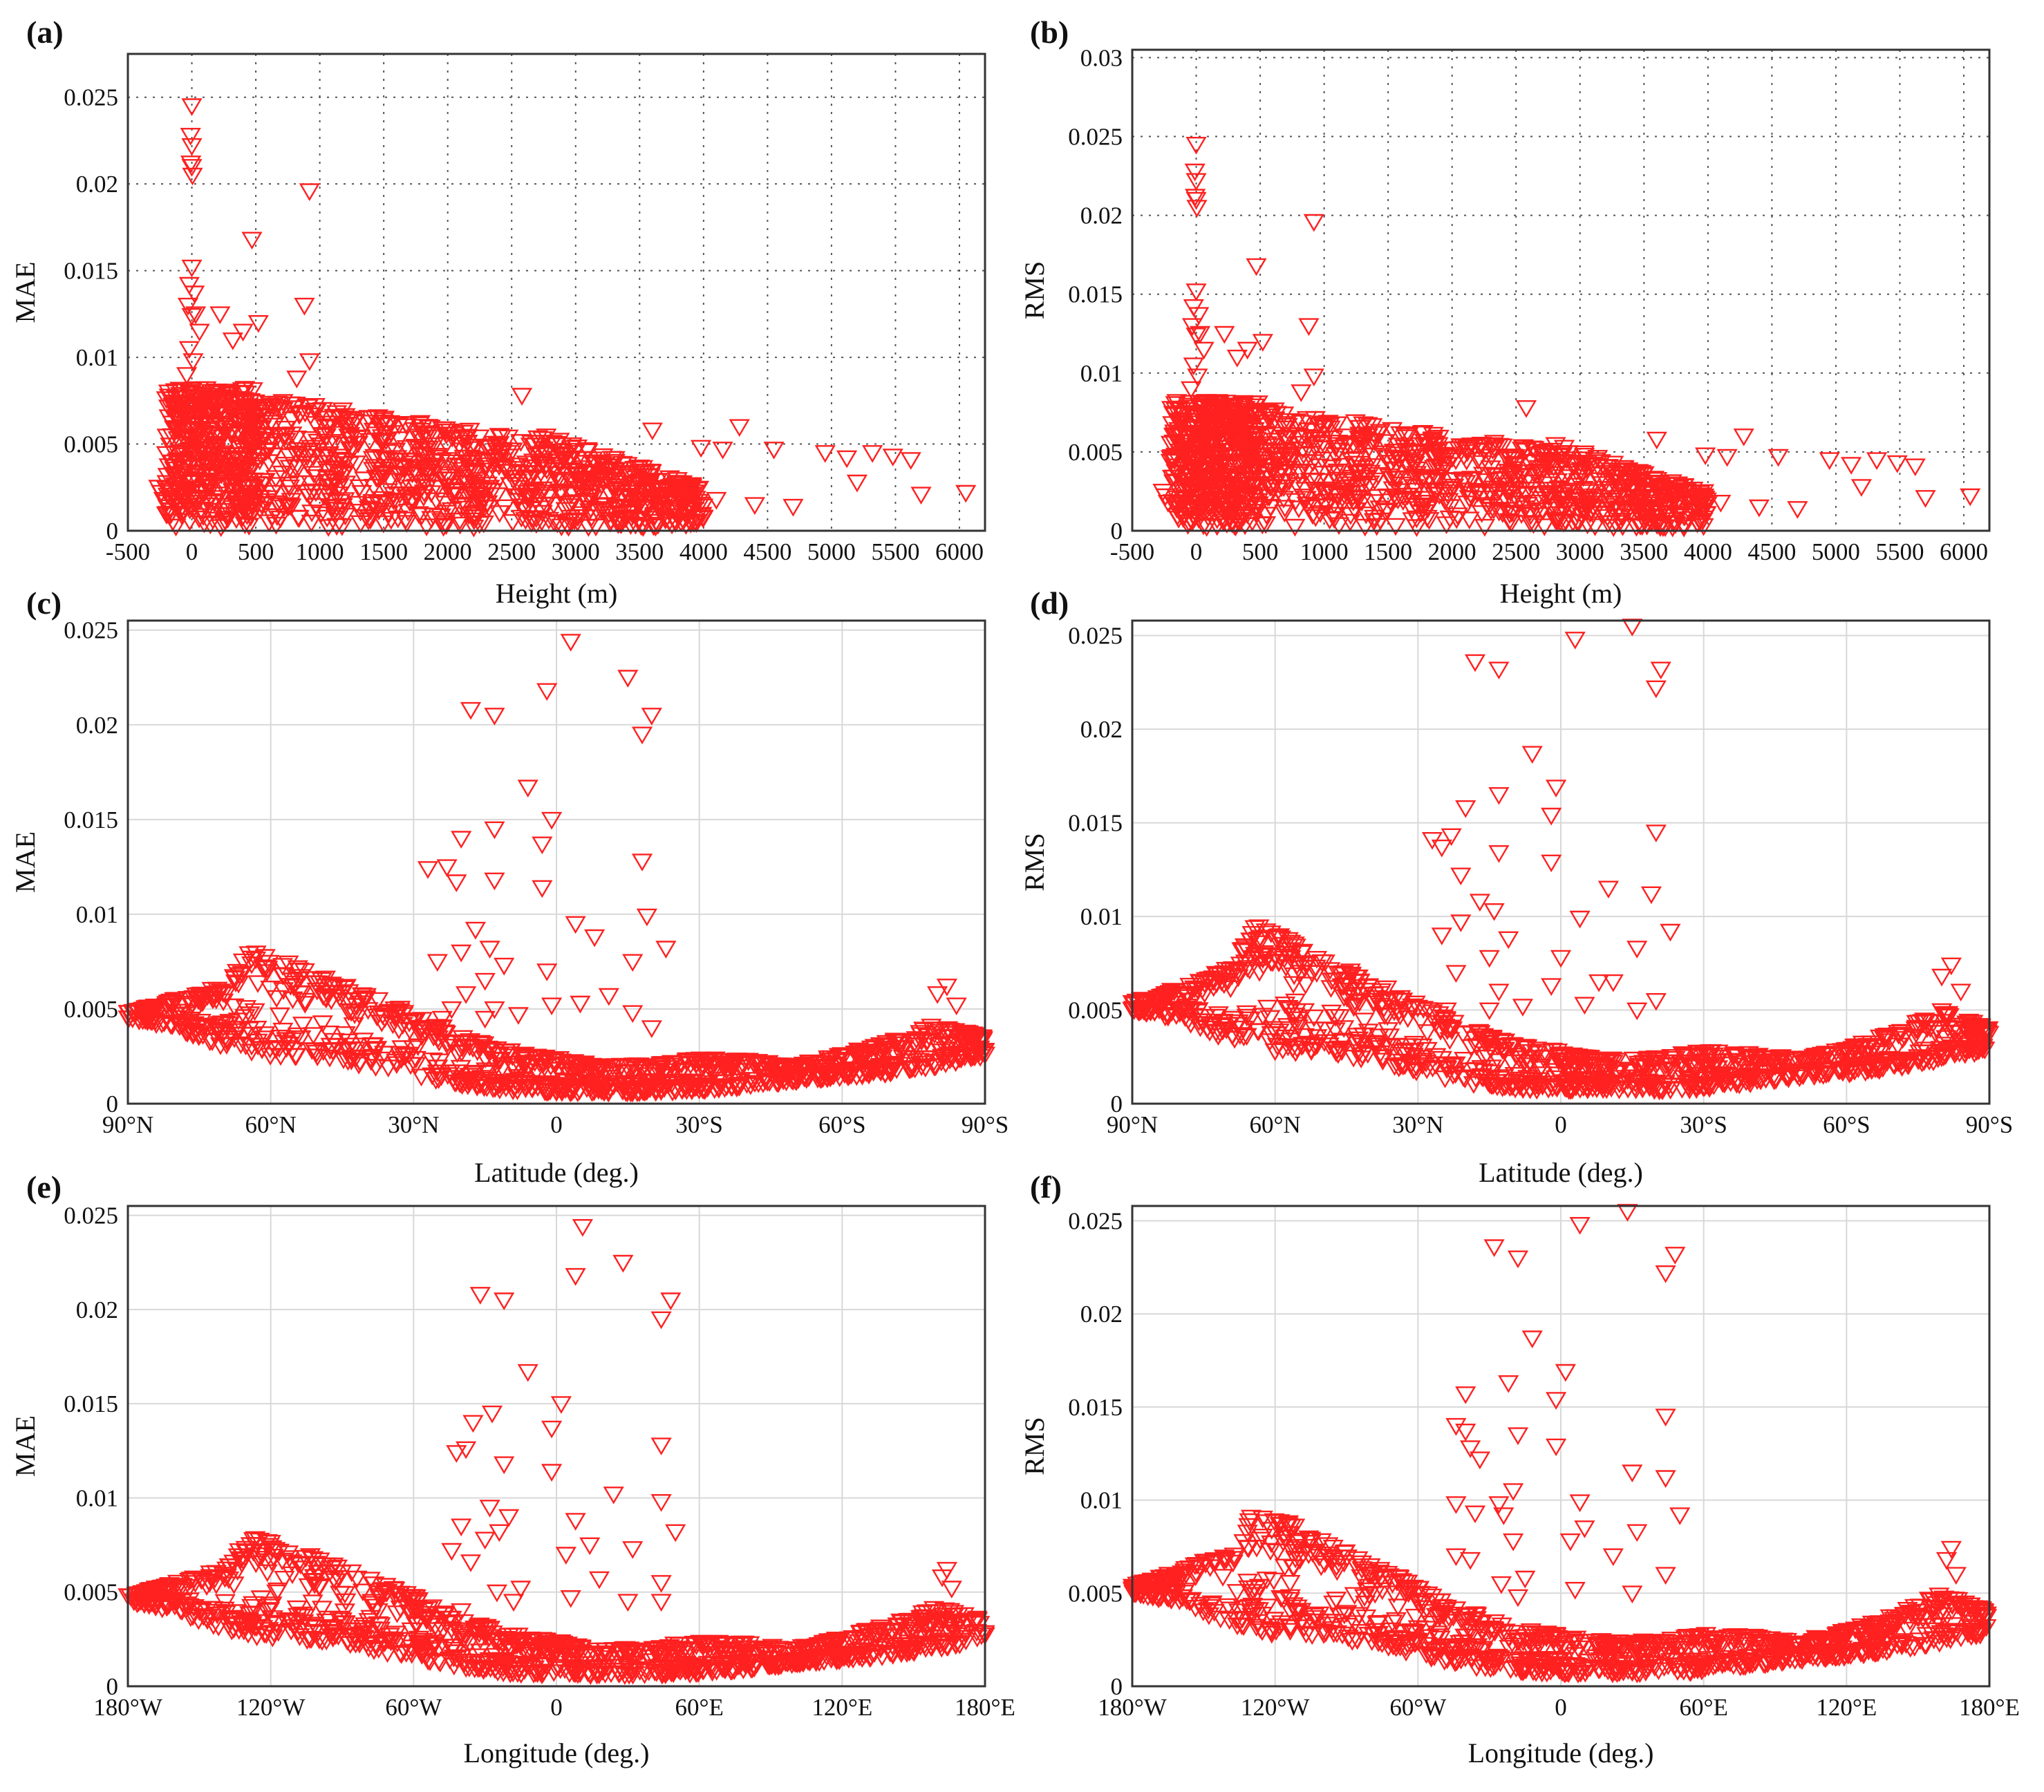  Describe the element at coordinates (557, 593) in the screenshot. I see `x-axis-title: Height (m)` at that location.